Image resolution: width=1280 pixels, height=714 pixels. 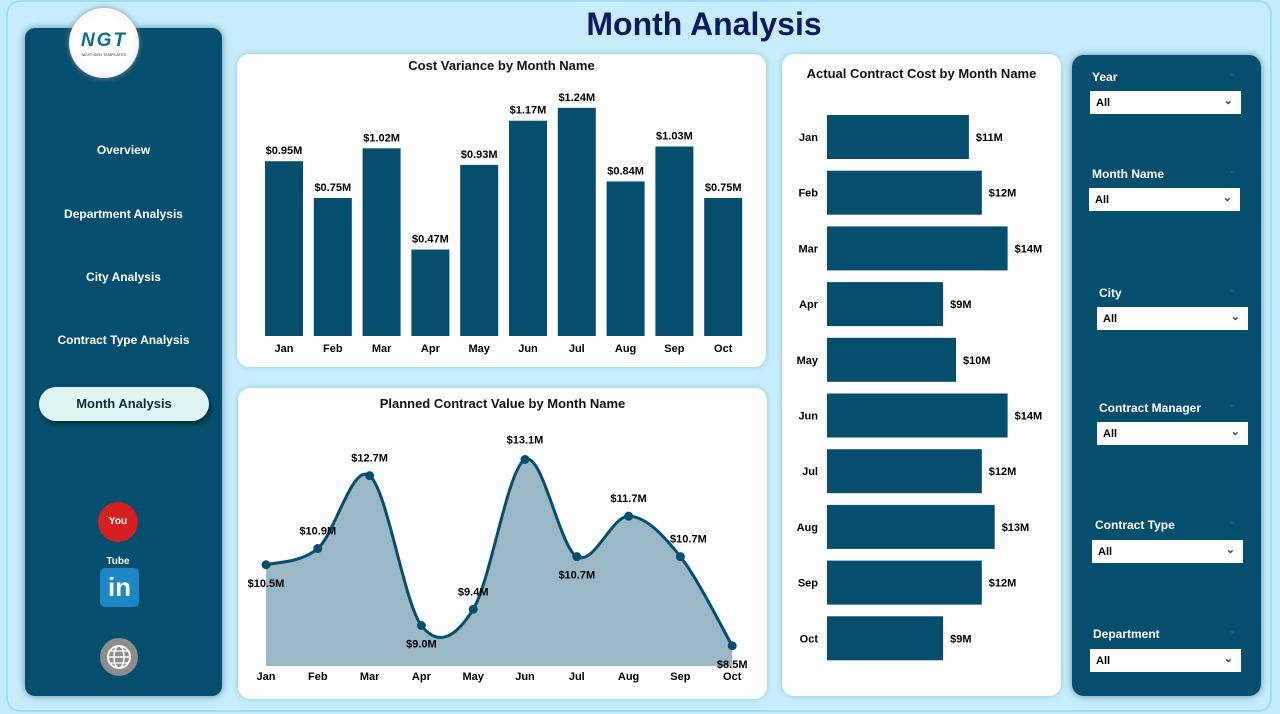 I want to click on website-globe-icon, so click(x=119, y=657).